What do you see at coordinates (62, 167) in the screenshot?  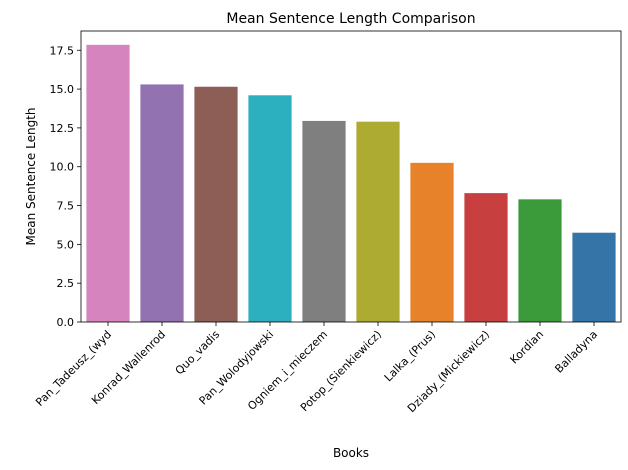 I see `y-tick-label-4: 10.0` at bounding box center [62, 167].